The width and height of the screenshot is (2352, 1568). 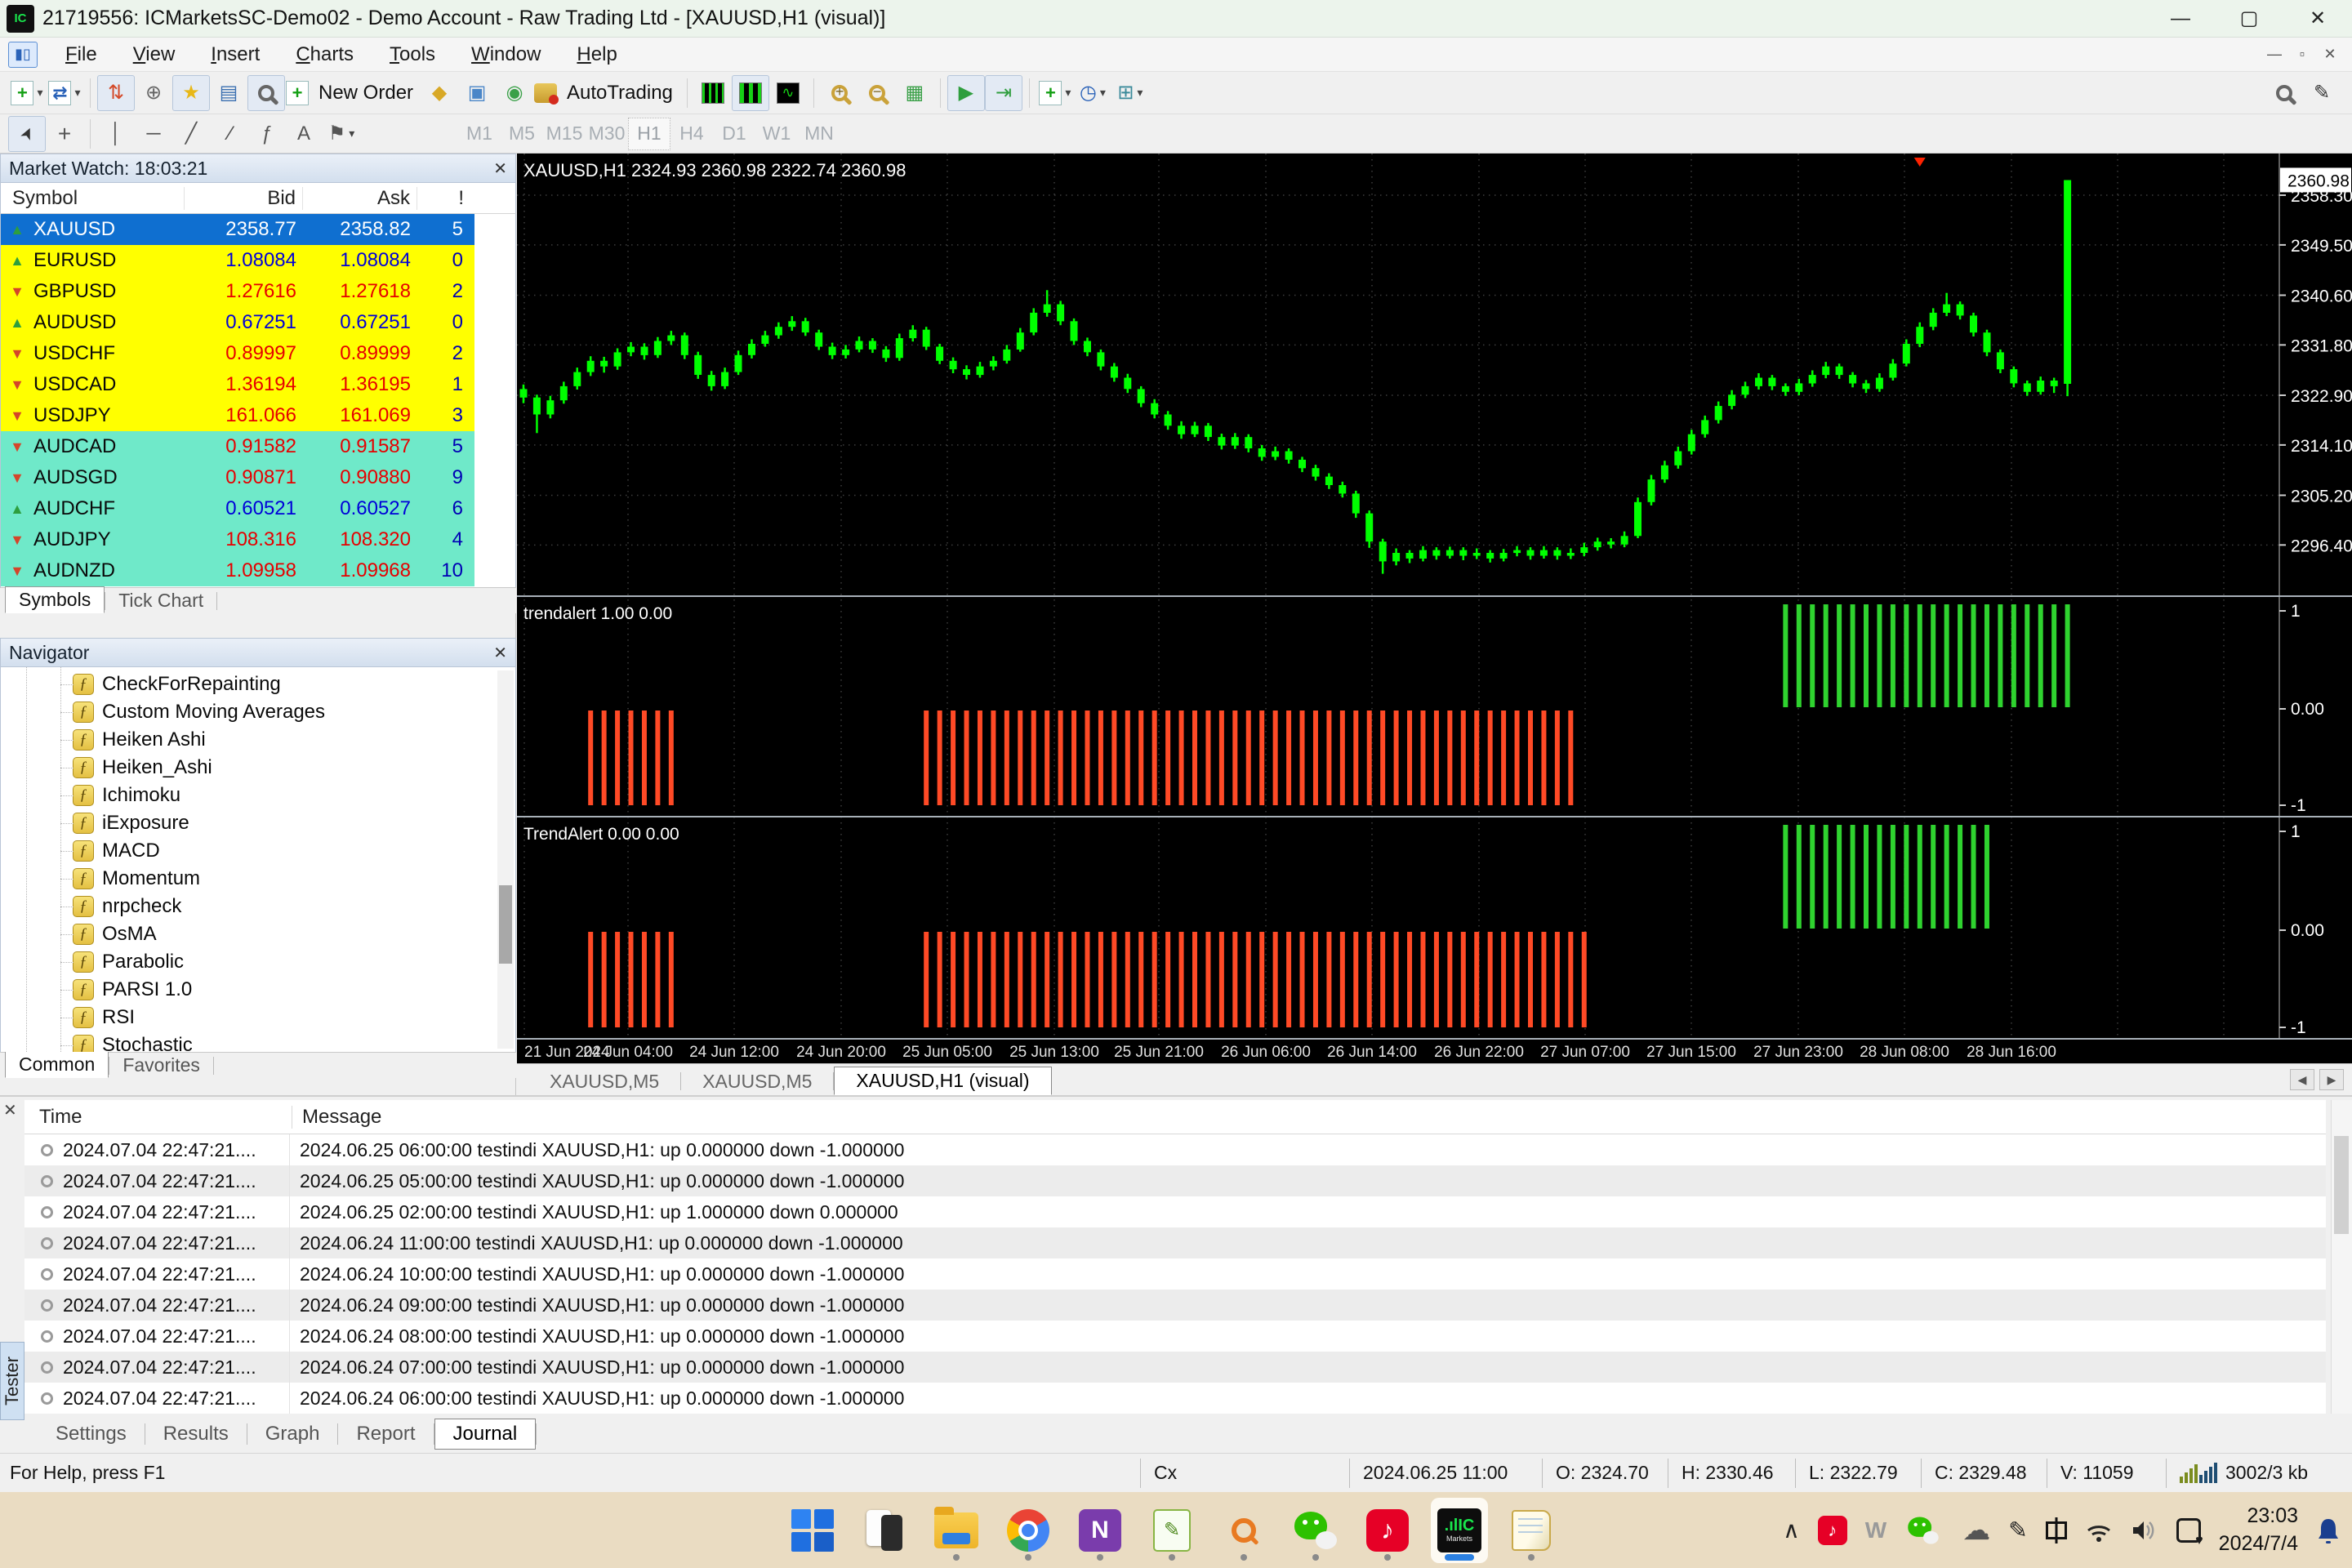 I want to click on tray-onedrive-cloud-icon: ☁, so click(x=1976, y=1530).